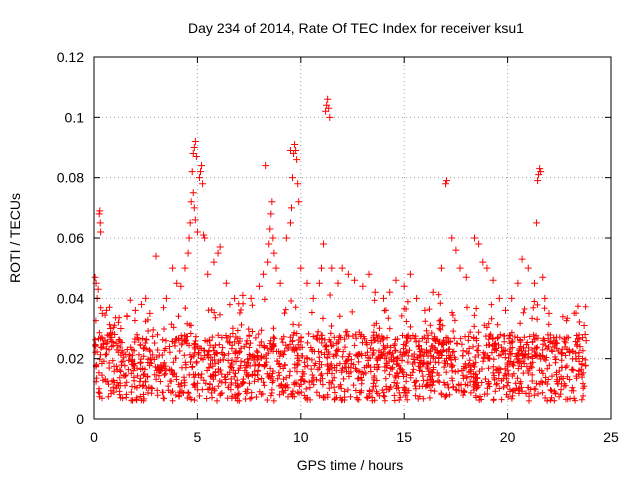 This screenshot has height=480, width=640. Describe the element at coordinates (70, 298) in the screenshot. I see `y-tick-label: 0.04` at that location.